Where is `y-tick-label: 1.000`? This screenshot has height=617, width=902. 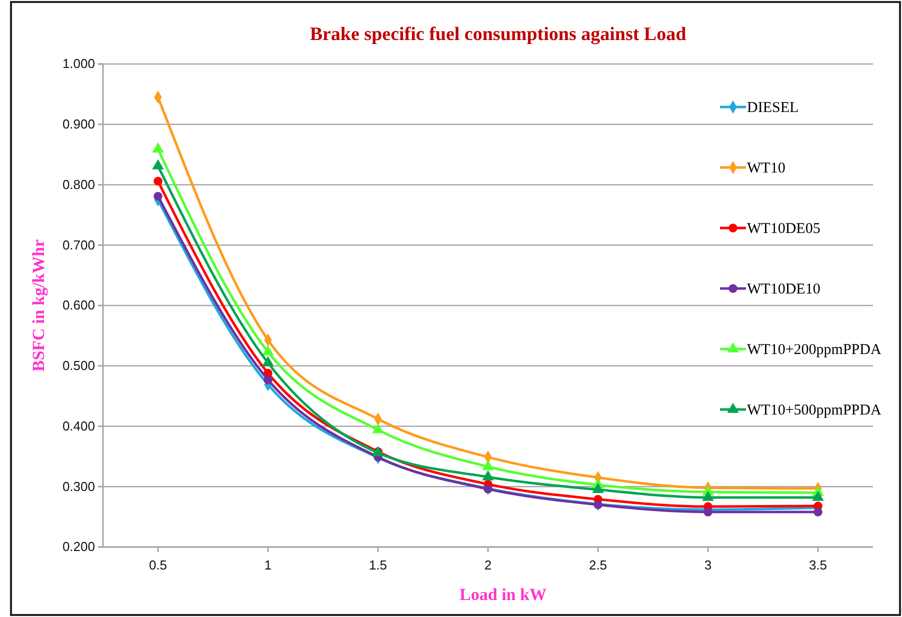 y-tick-label: 1.000 is located at coordinates (78, 64).